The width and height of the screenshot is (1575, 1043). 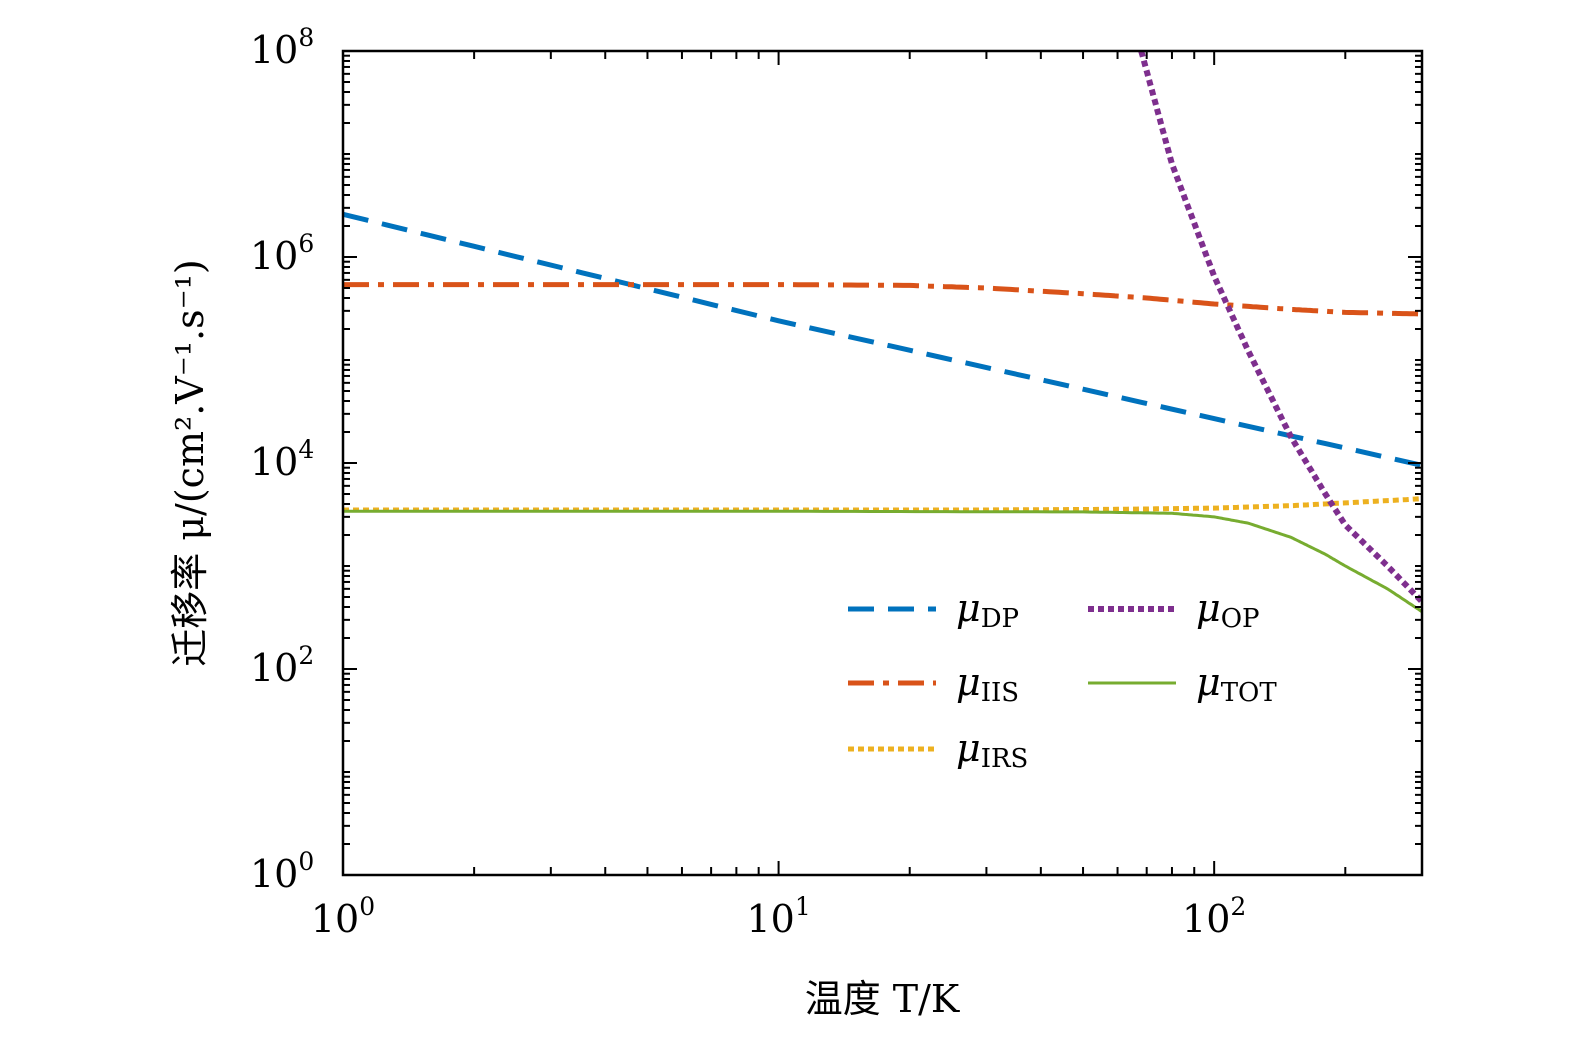 I want to click on y-tick-exp: 6, so click(x=306, y=243).